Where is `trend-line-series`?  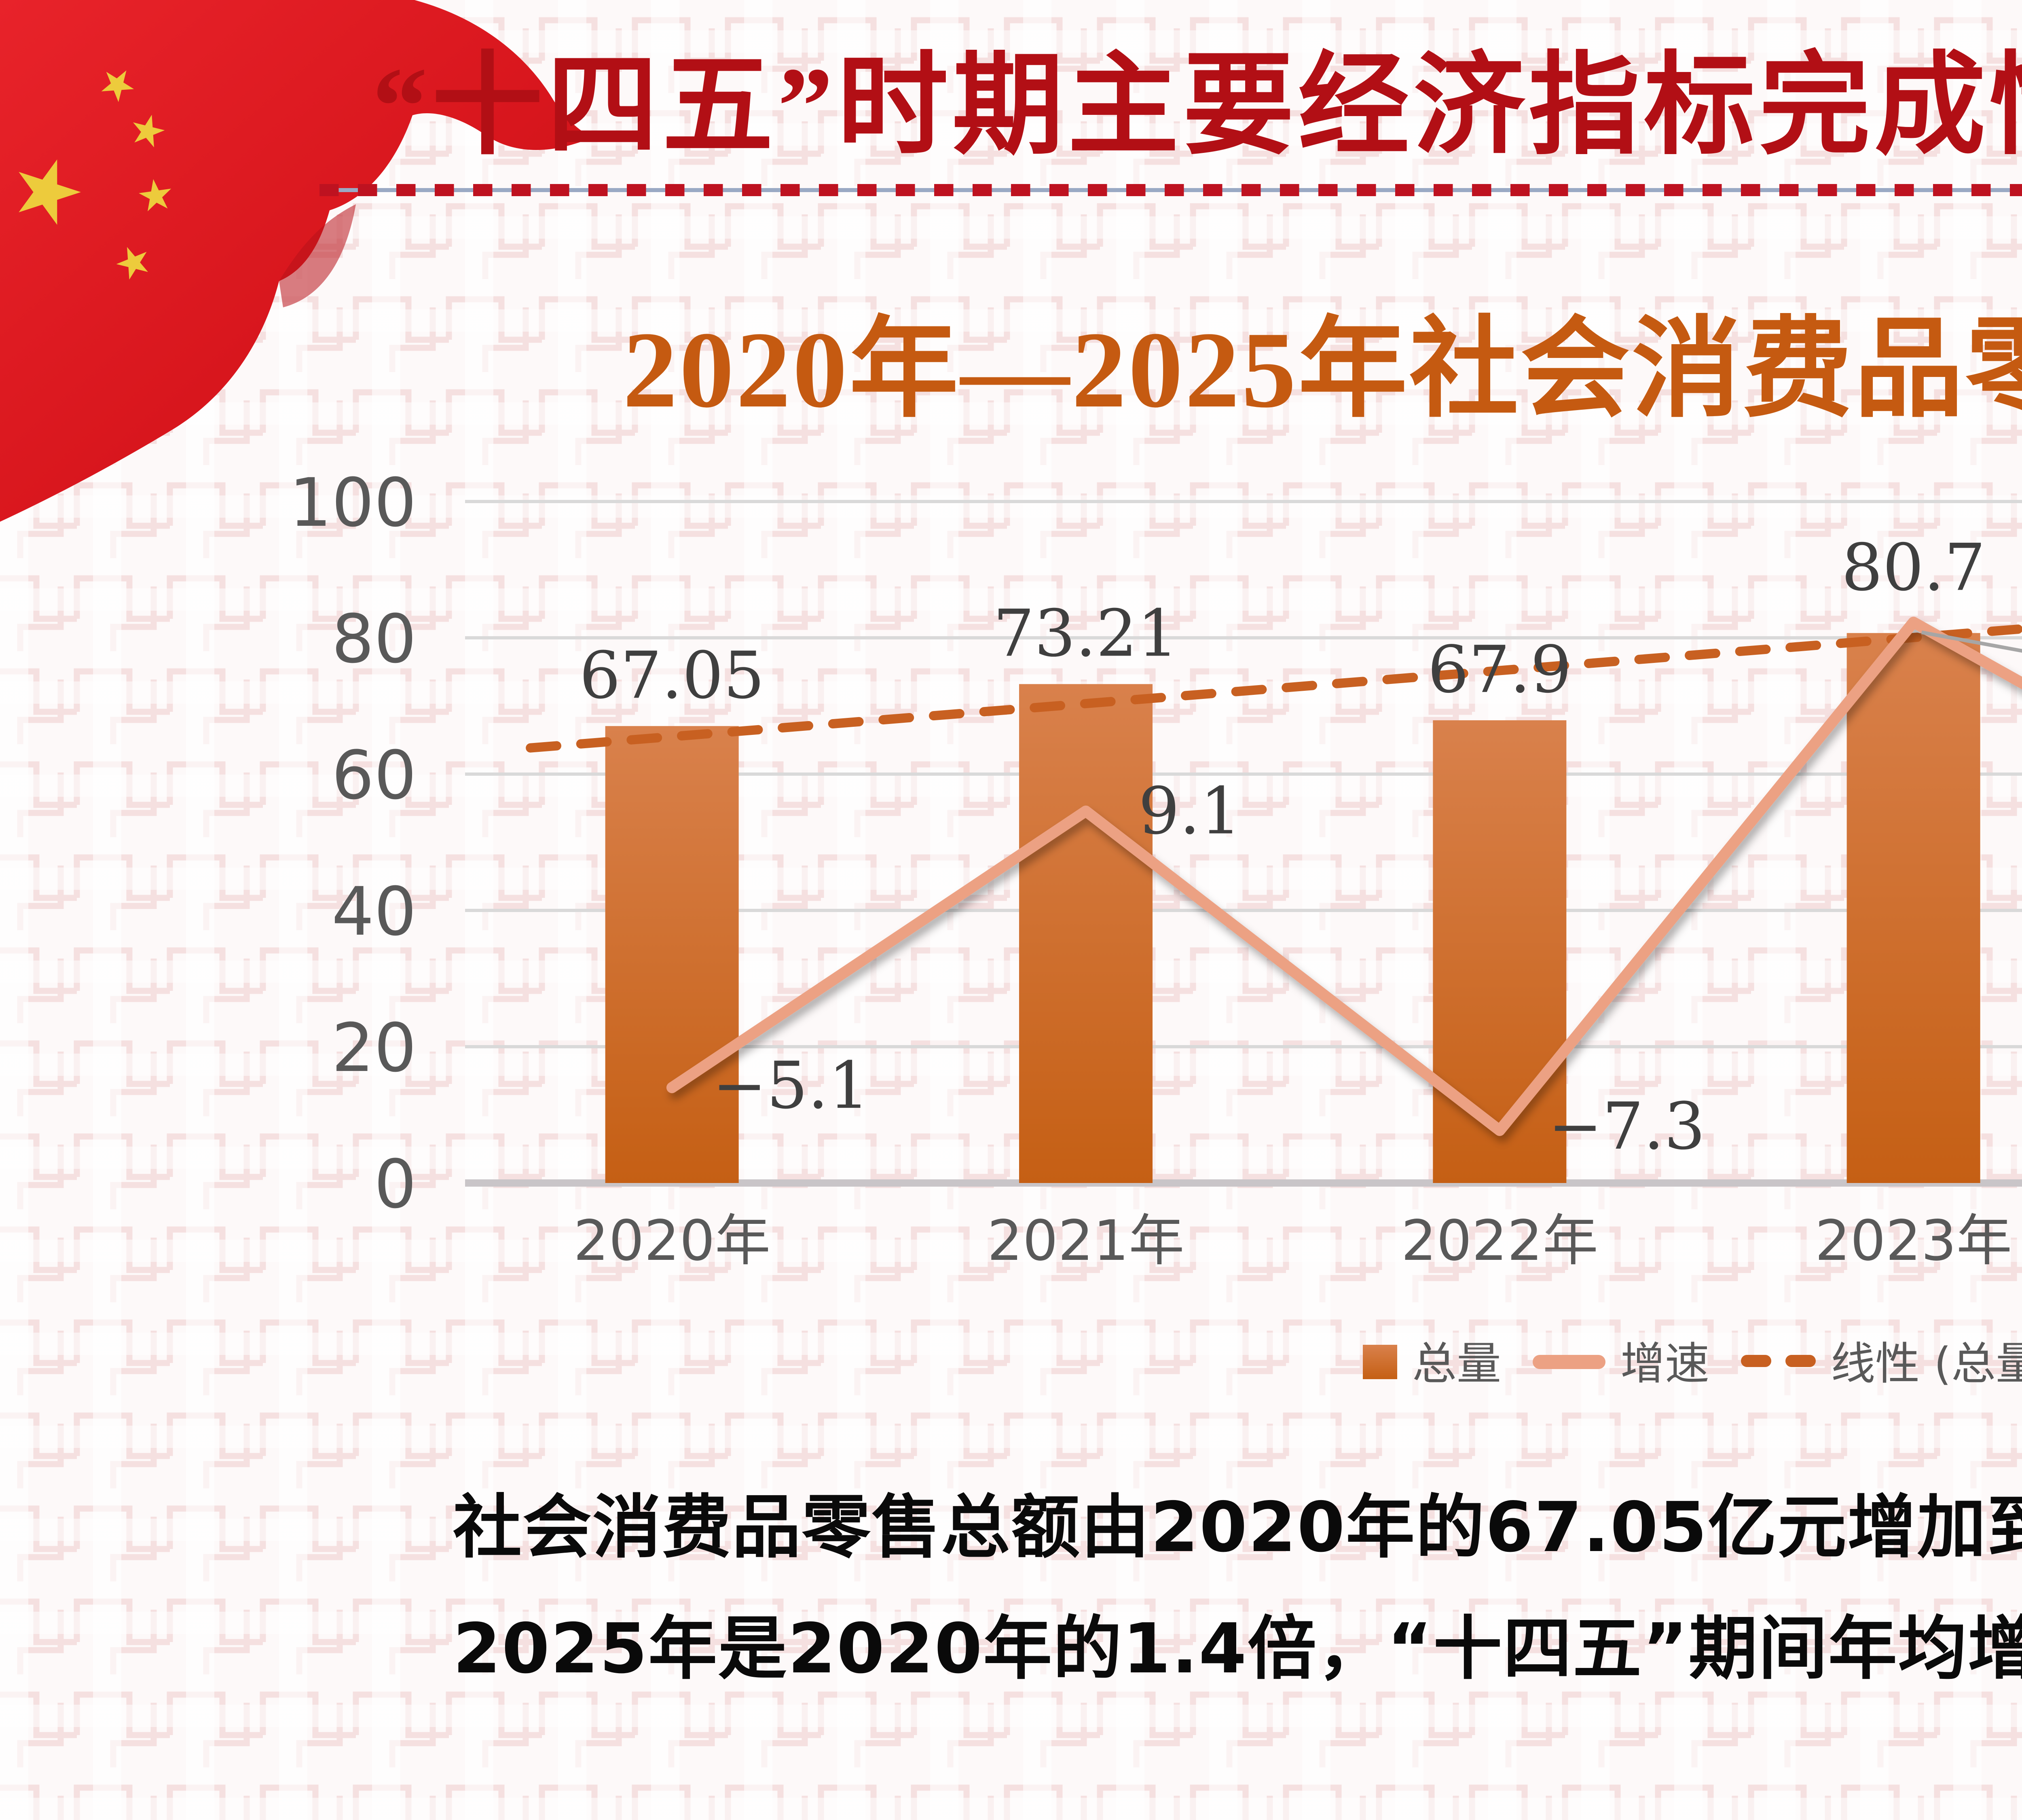
trend-line-series is located at coordinates (1274, 688).